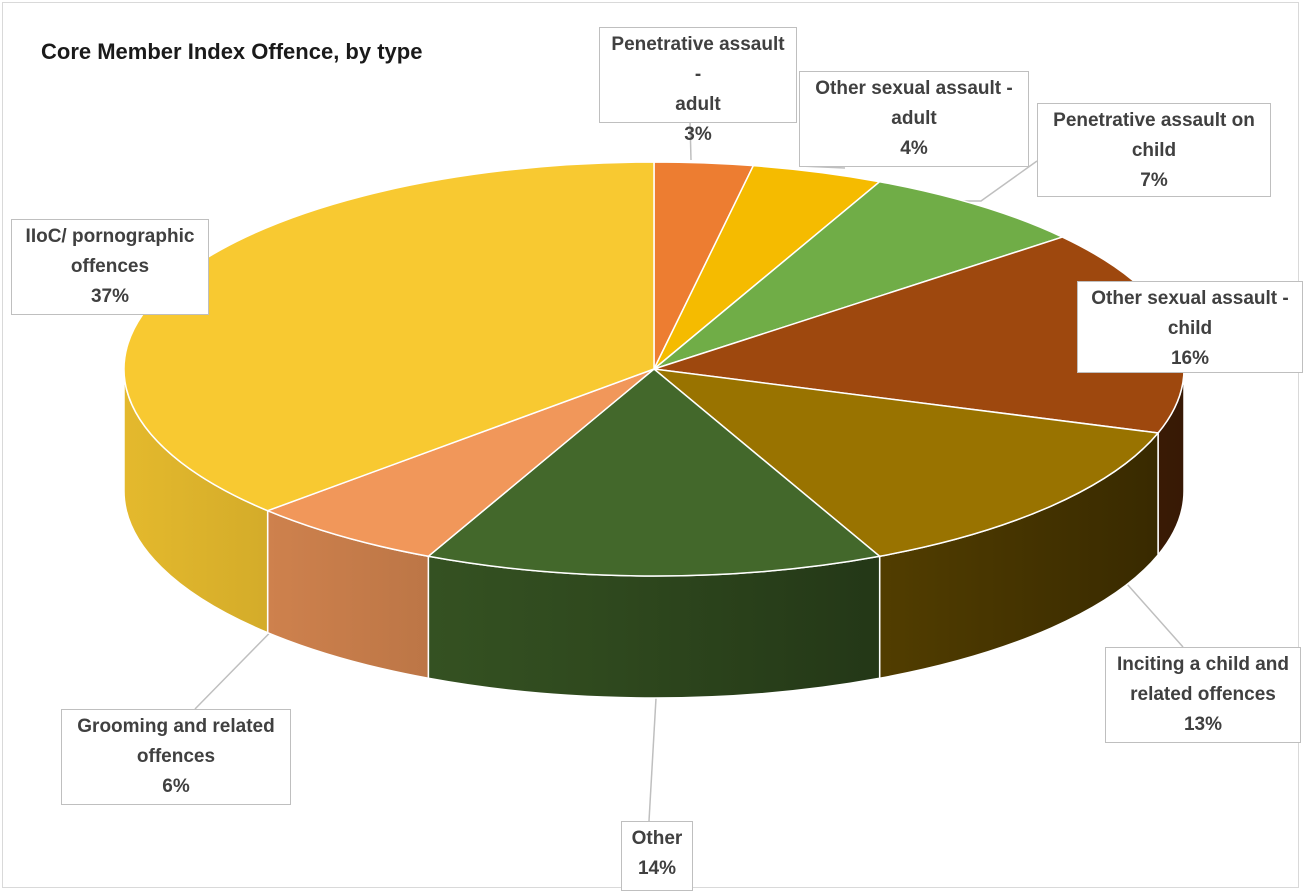  I want to click on data-label-name: Other, so click(657, 838).